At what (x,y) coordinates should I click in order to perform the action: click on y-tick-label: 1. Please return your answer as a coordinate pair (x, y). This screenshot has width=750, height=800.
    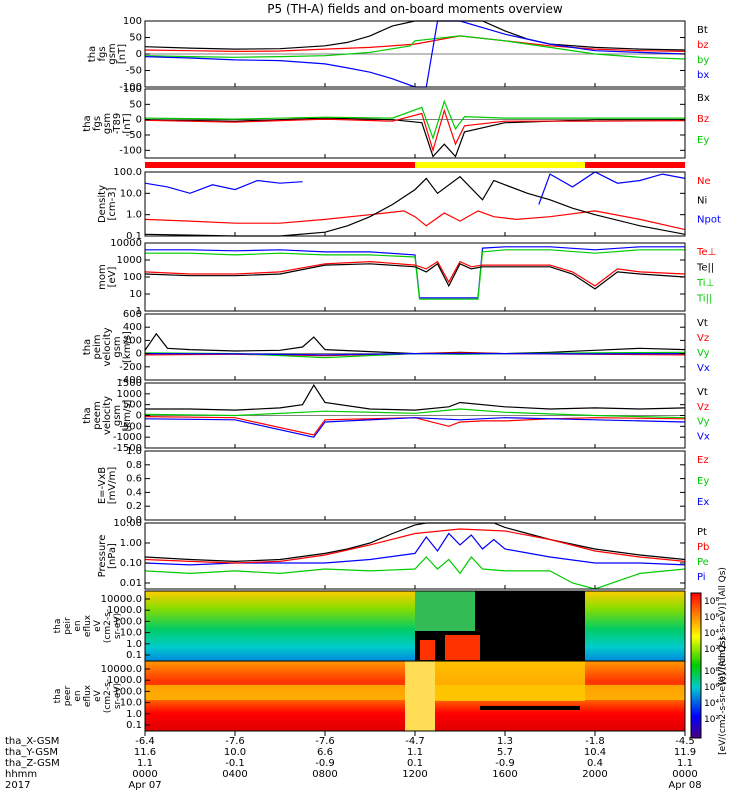
    Looking at the image, I should click on (139, 311).